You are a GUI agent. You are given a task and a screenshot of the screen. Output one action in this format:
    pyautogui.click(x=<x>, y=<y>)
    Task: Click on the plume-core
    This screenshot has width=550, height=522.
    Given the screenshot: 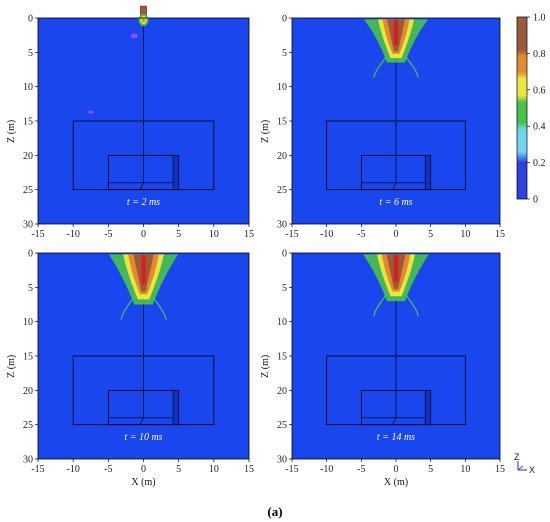 What is the action you would take?
    pyautogui.click(x=143, y=20)
    